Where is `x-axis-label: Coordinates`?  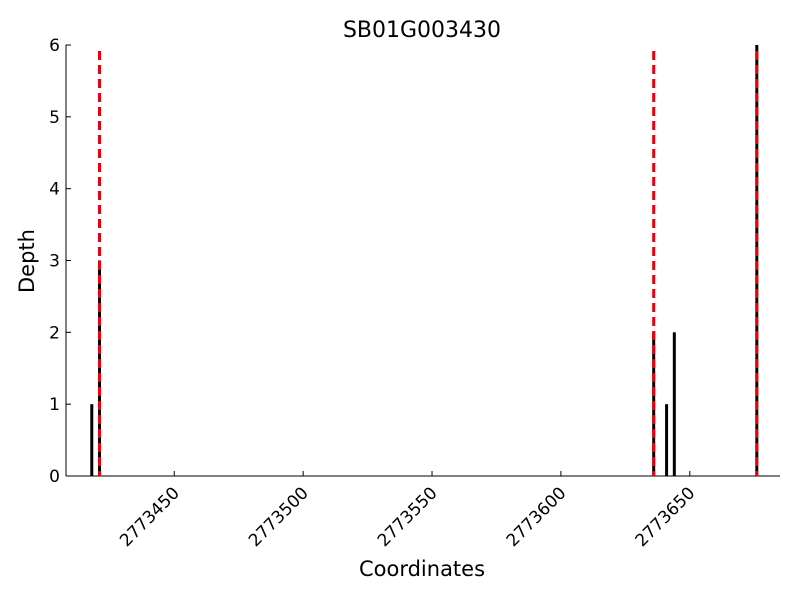 x-axis-label: Coordinates is located at coordinates (422, 569).